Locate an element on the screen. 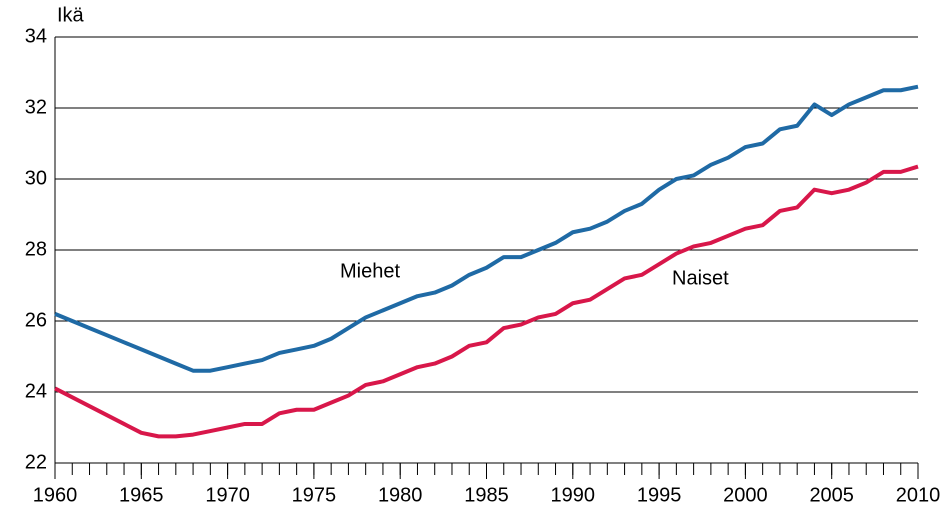 The height and width of the screenshot is (518, 947). y-tick-label: 34 is located at coordinates (36, 36).